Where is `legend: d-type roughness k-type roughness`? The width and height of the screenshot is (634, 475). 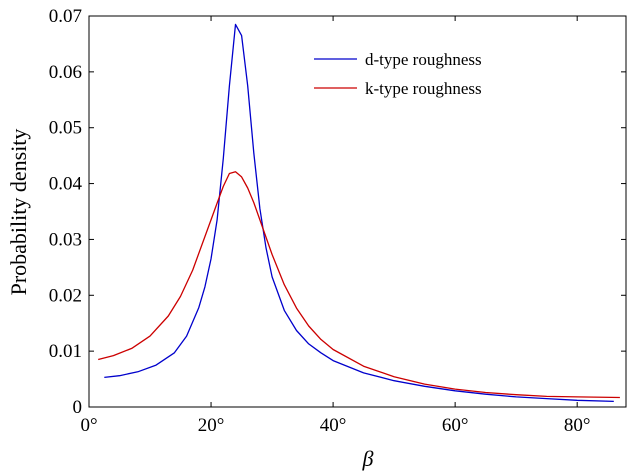
legend: d-type roughness k-type roughness is located at coordinates (398, 74).